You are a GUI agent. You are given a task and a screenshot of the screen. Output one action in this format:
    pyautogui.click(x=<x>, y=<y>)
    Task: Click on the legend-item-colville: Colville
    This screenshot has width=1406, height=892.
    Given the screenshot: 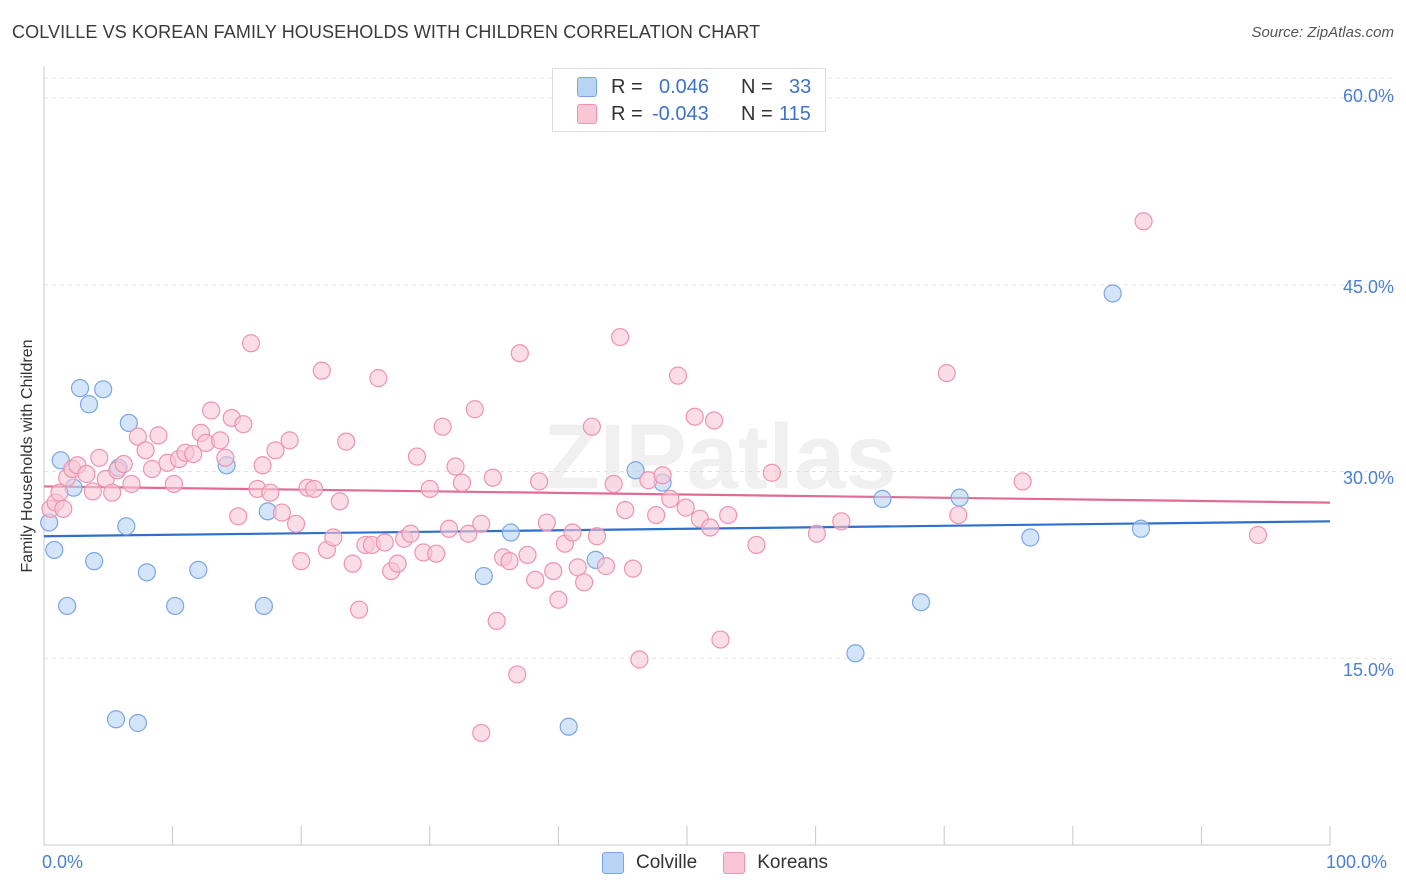 What is the action you would take?
    pyautogui.click(x=649, y=863)
    